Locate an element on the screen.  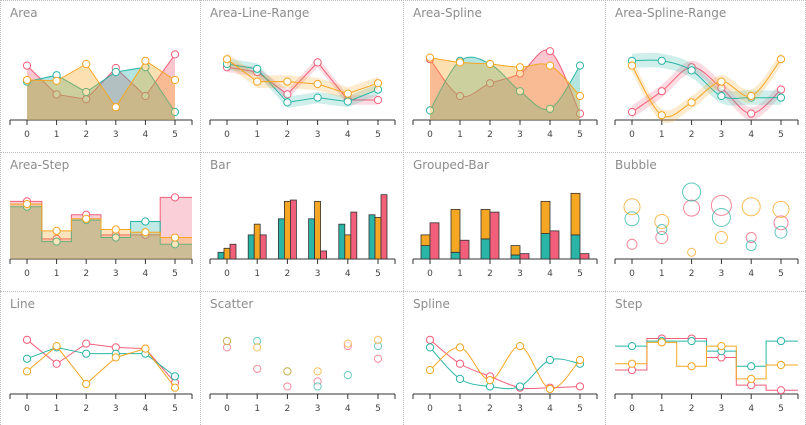
chart-title: Scatter is located at coordinates (232, 304).